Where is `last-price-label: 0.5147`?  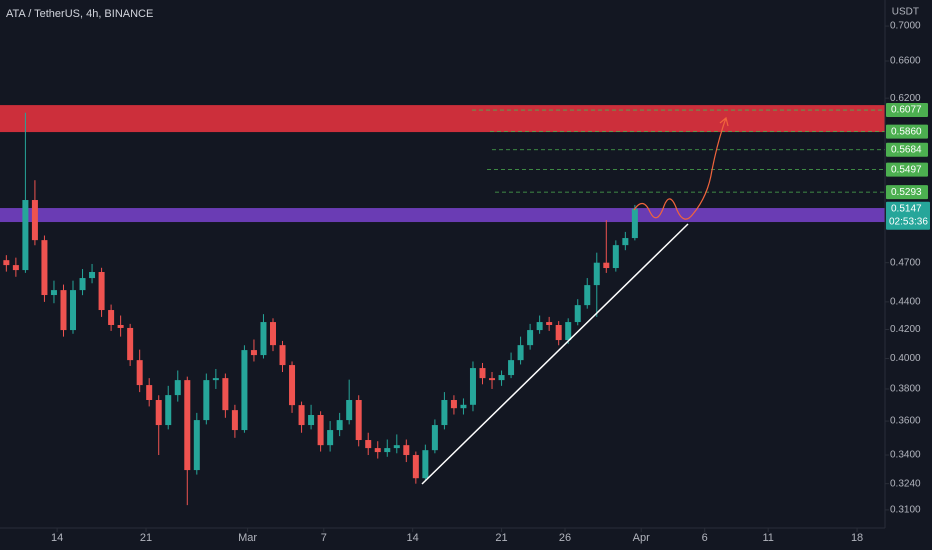
last-price-label: 0.5147 is located at coordinates (906, 208).